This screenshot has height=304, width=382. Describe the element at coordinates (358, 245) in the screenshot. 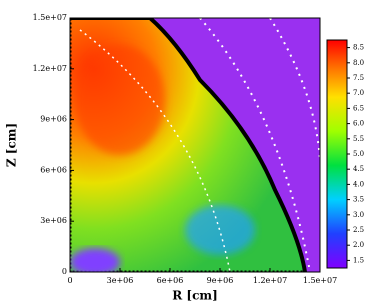

I see `colorbar-tick-label: 2.0` at that location.